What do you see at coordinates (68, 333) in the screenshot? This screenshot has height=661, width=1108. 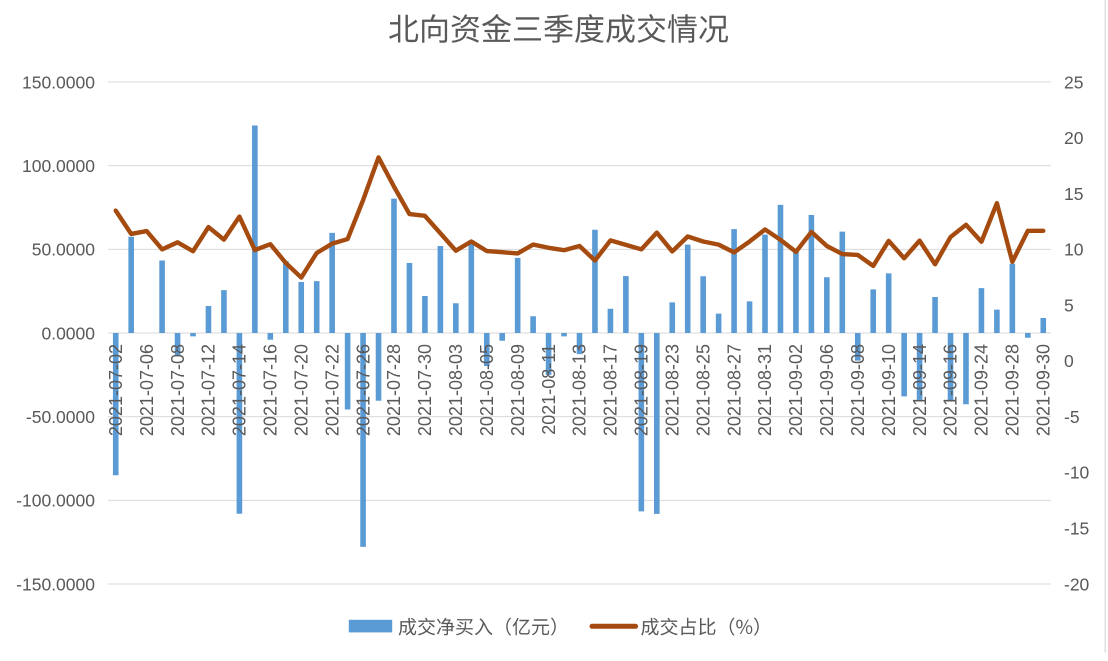 I see `svg-text: 0.0000` at bounding box center [68, 333].